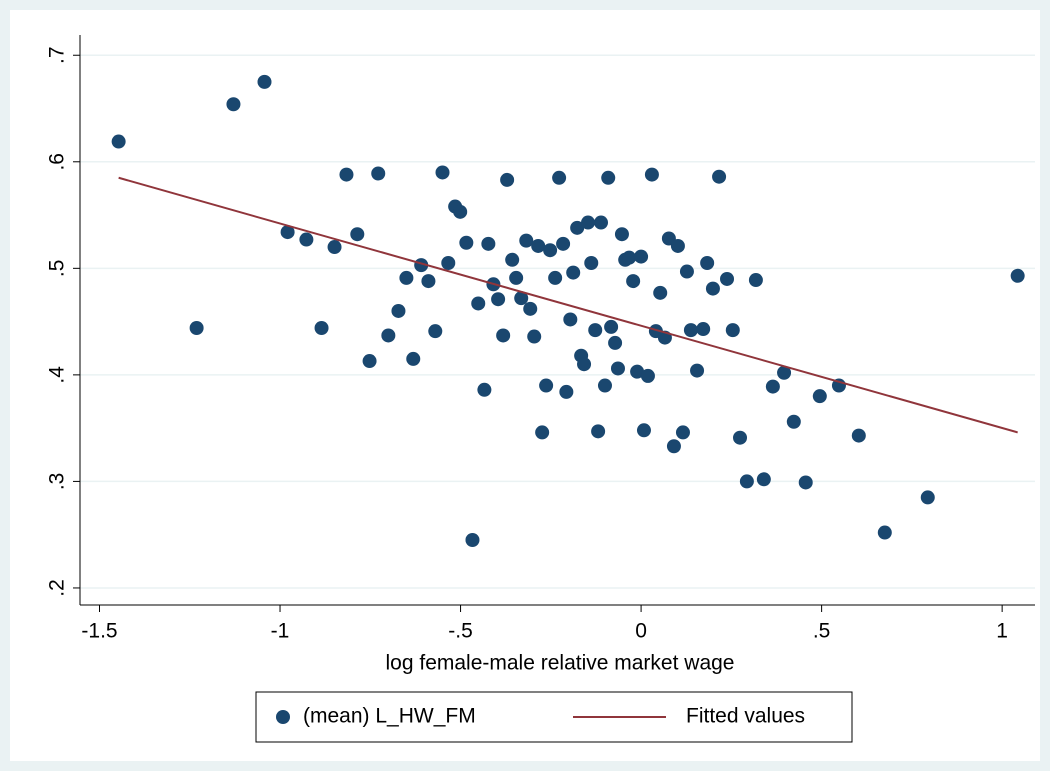 The width and height of the screenshot is (1050, 771). What do you see at coordinates (641, 631) in the screenshot?
I see `x-tick-label: 0` at bounding box center [641, 631].